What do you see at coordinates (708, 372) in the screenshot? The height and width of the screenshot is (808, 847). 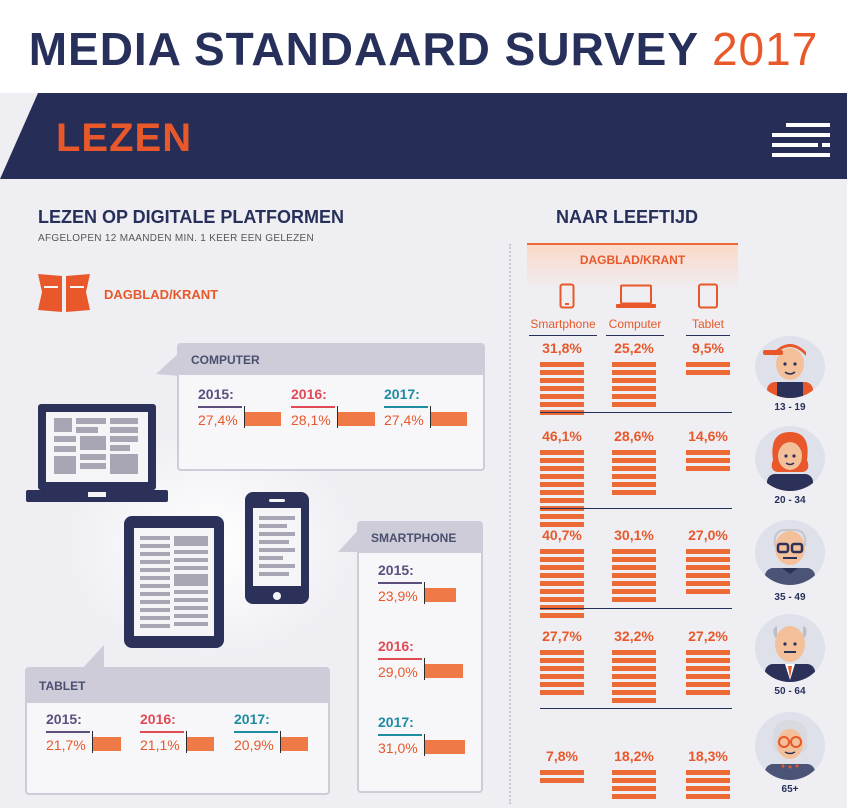 I see `age-stripe-13-19-tablet` at bounding box center [708, 372].